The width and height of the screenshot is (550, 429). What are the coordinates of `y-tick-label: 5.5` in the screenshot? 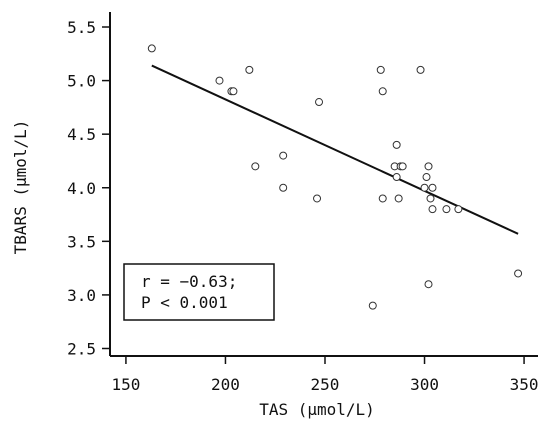 It's located at (81, 27).